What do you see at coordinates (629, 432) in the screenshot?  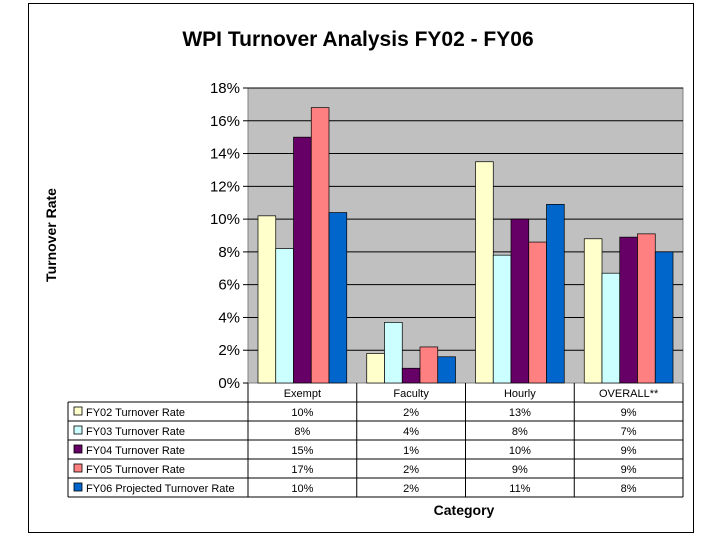 I see `data-label: 7%` at bounding box center [629, 432].